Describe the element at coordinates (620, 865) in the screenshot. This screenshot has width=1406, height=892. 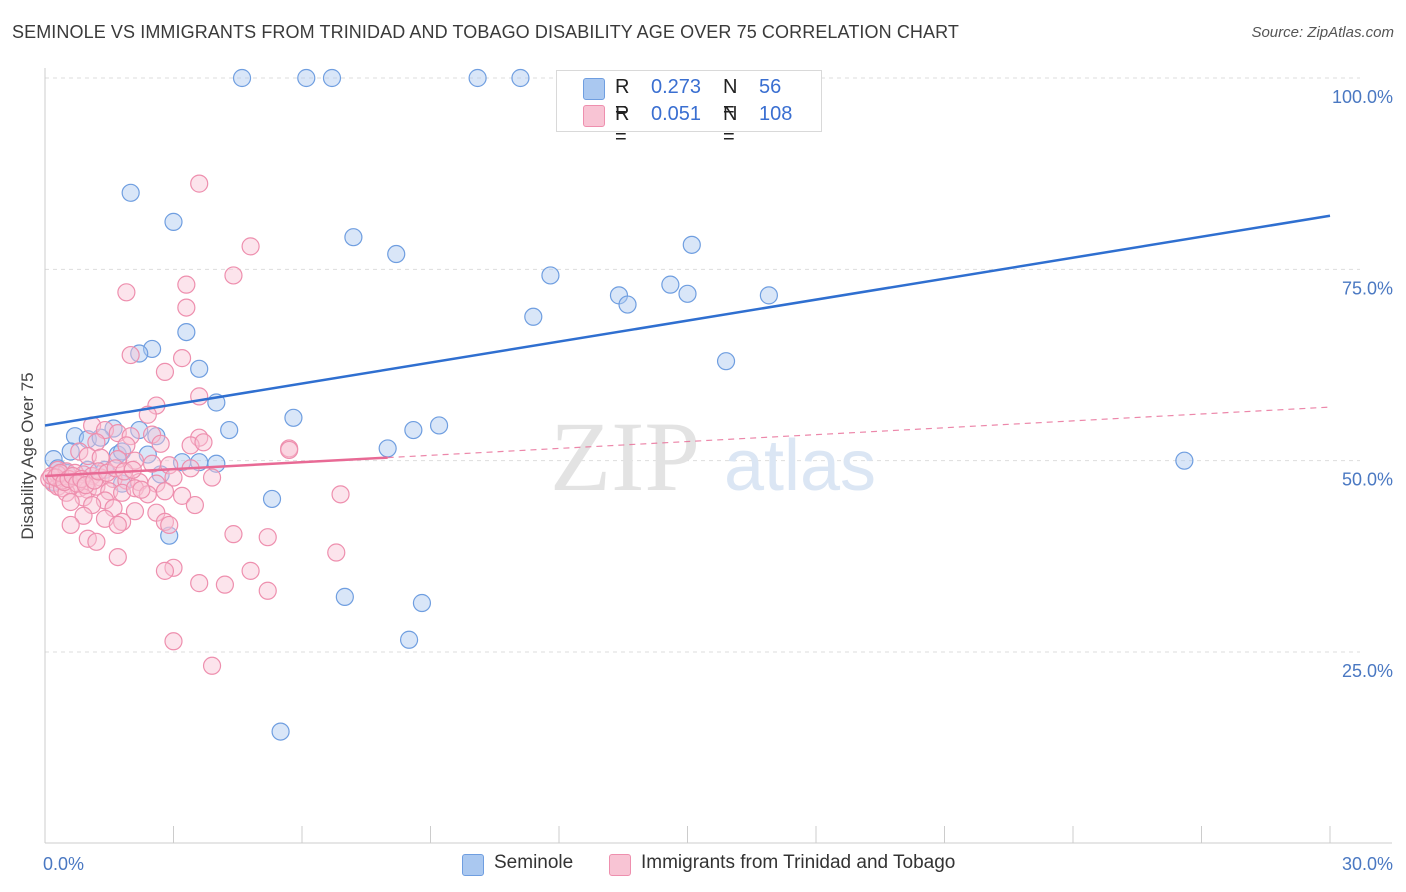
I see `series-swatch-trinidad` at that location.